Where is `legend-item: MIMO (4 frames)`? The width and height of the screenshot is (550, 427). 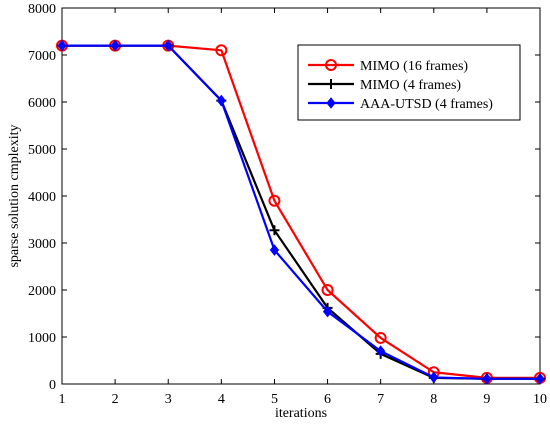
legend-item: MIMO (4 frames) is located at coordinates (384, 85).